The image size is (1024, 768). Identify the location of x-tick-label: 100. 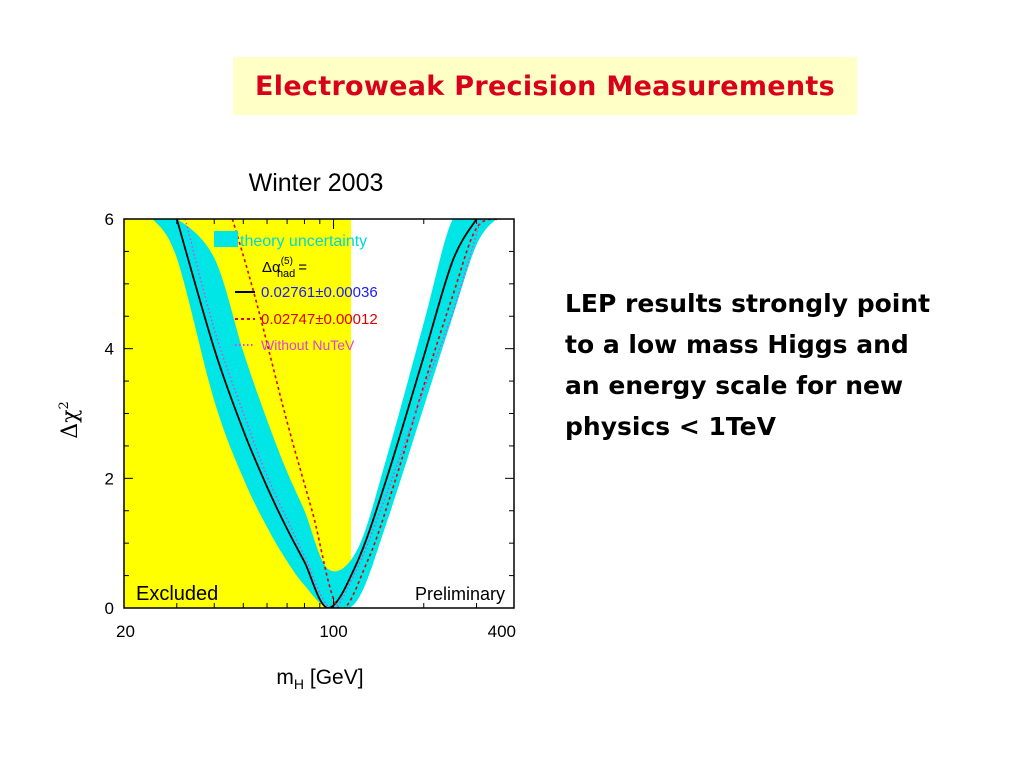
(333, 631).